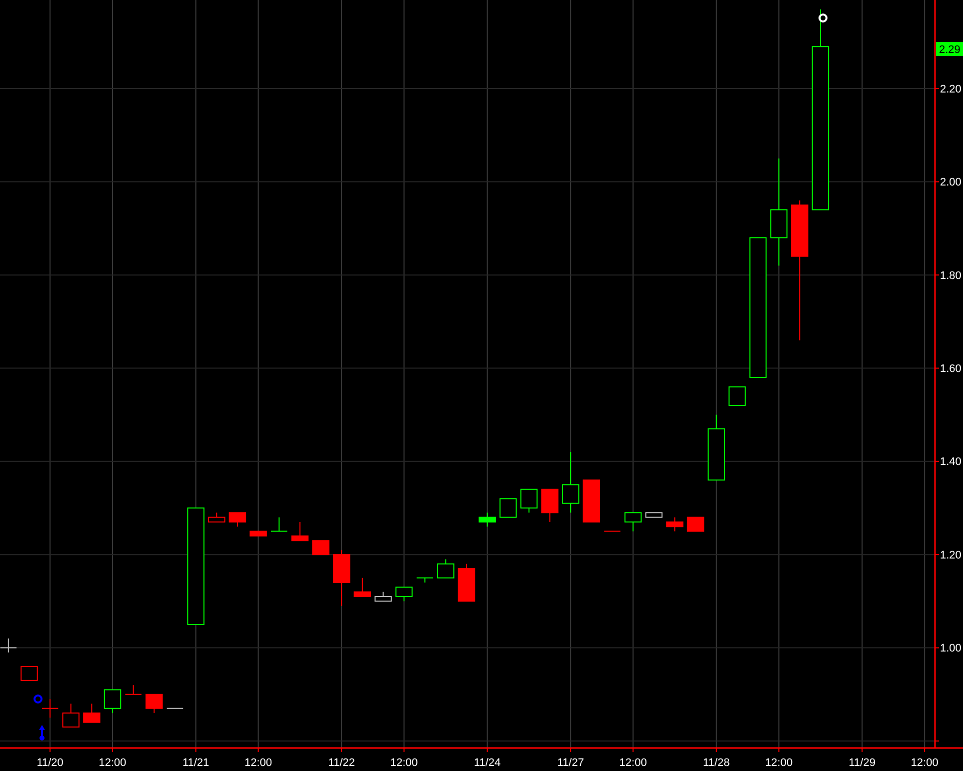 The height and width of the screenshot is (771, 963). Describe the element at coordinates (951, 555) in the screenshot. I see `y-tick-label: 1.20` at that location.